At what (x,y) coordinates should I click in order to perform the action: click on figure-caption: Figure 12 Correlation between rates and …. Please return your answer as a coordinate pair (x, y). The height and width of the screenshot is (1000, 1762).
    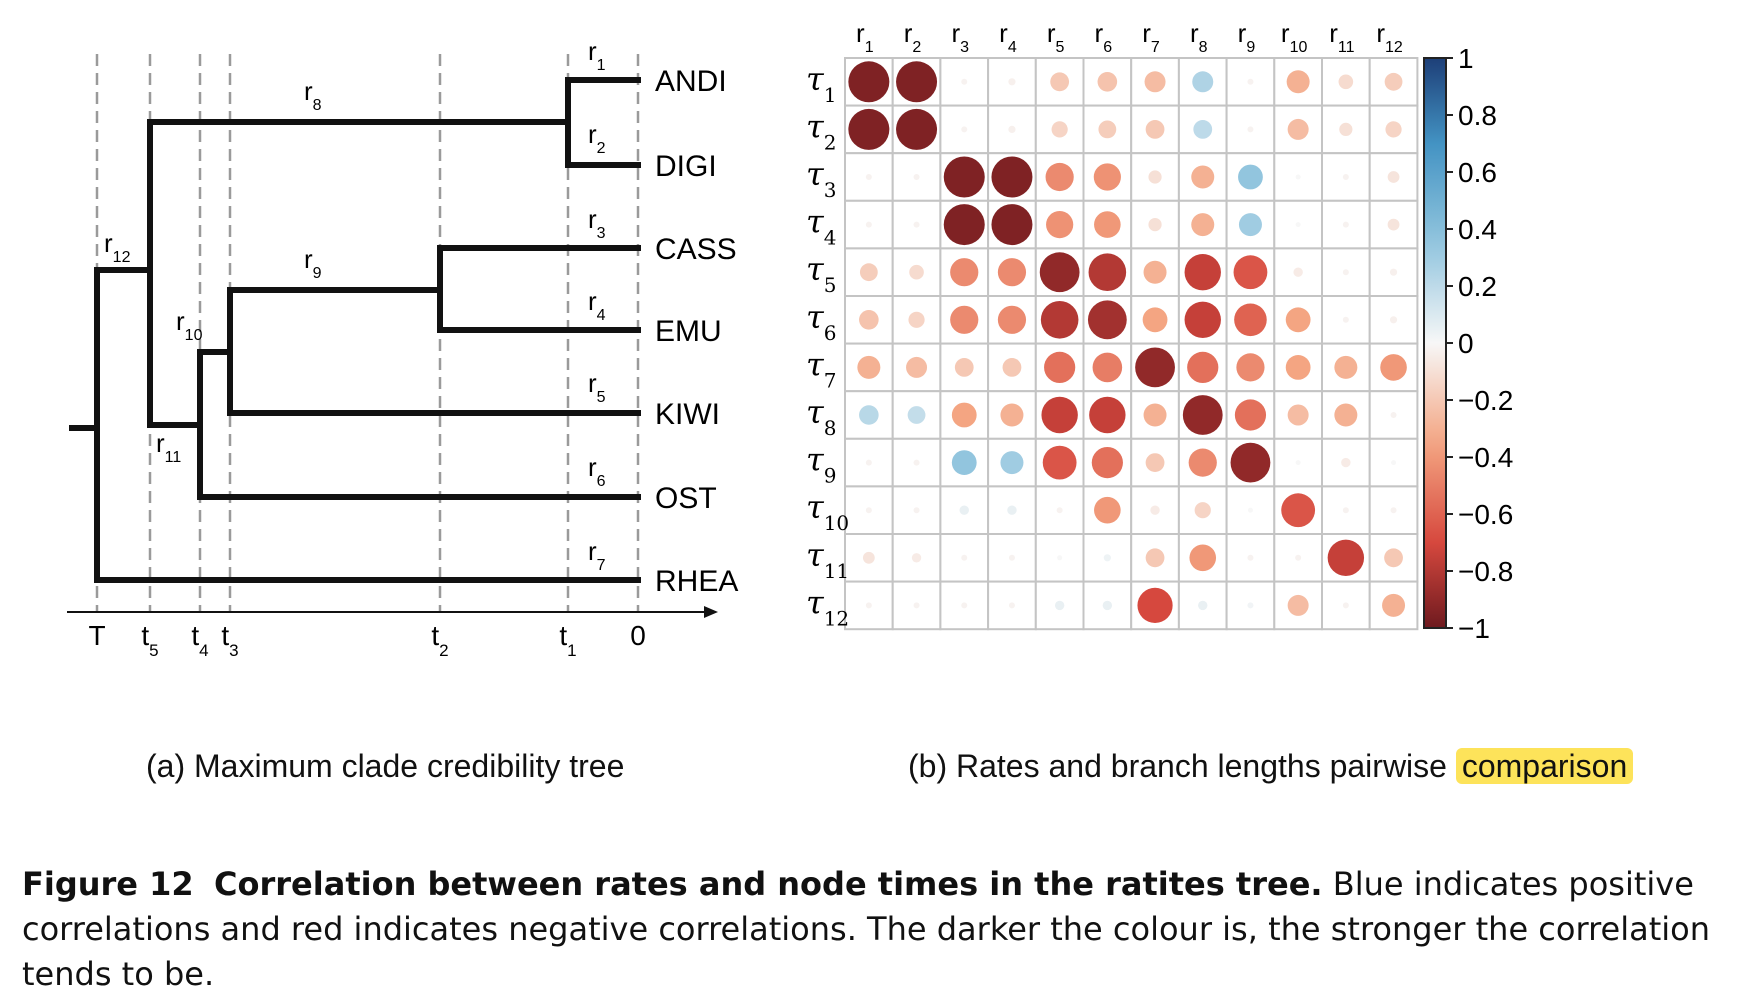
    Looking at the image, I should click on (887, 929).